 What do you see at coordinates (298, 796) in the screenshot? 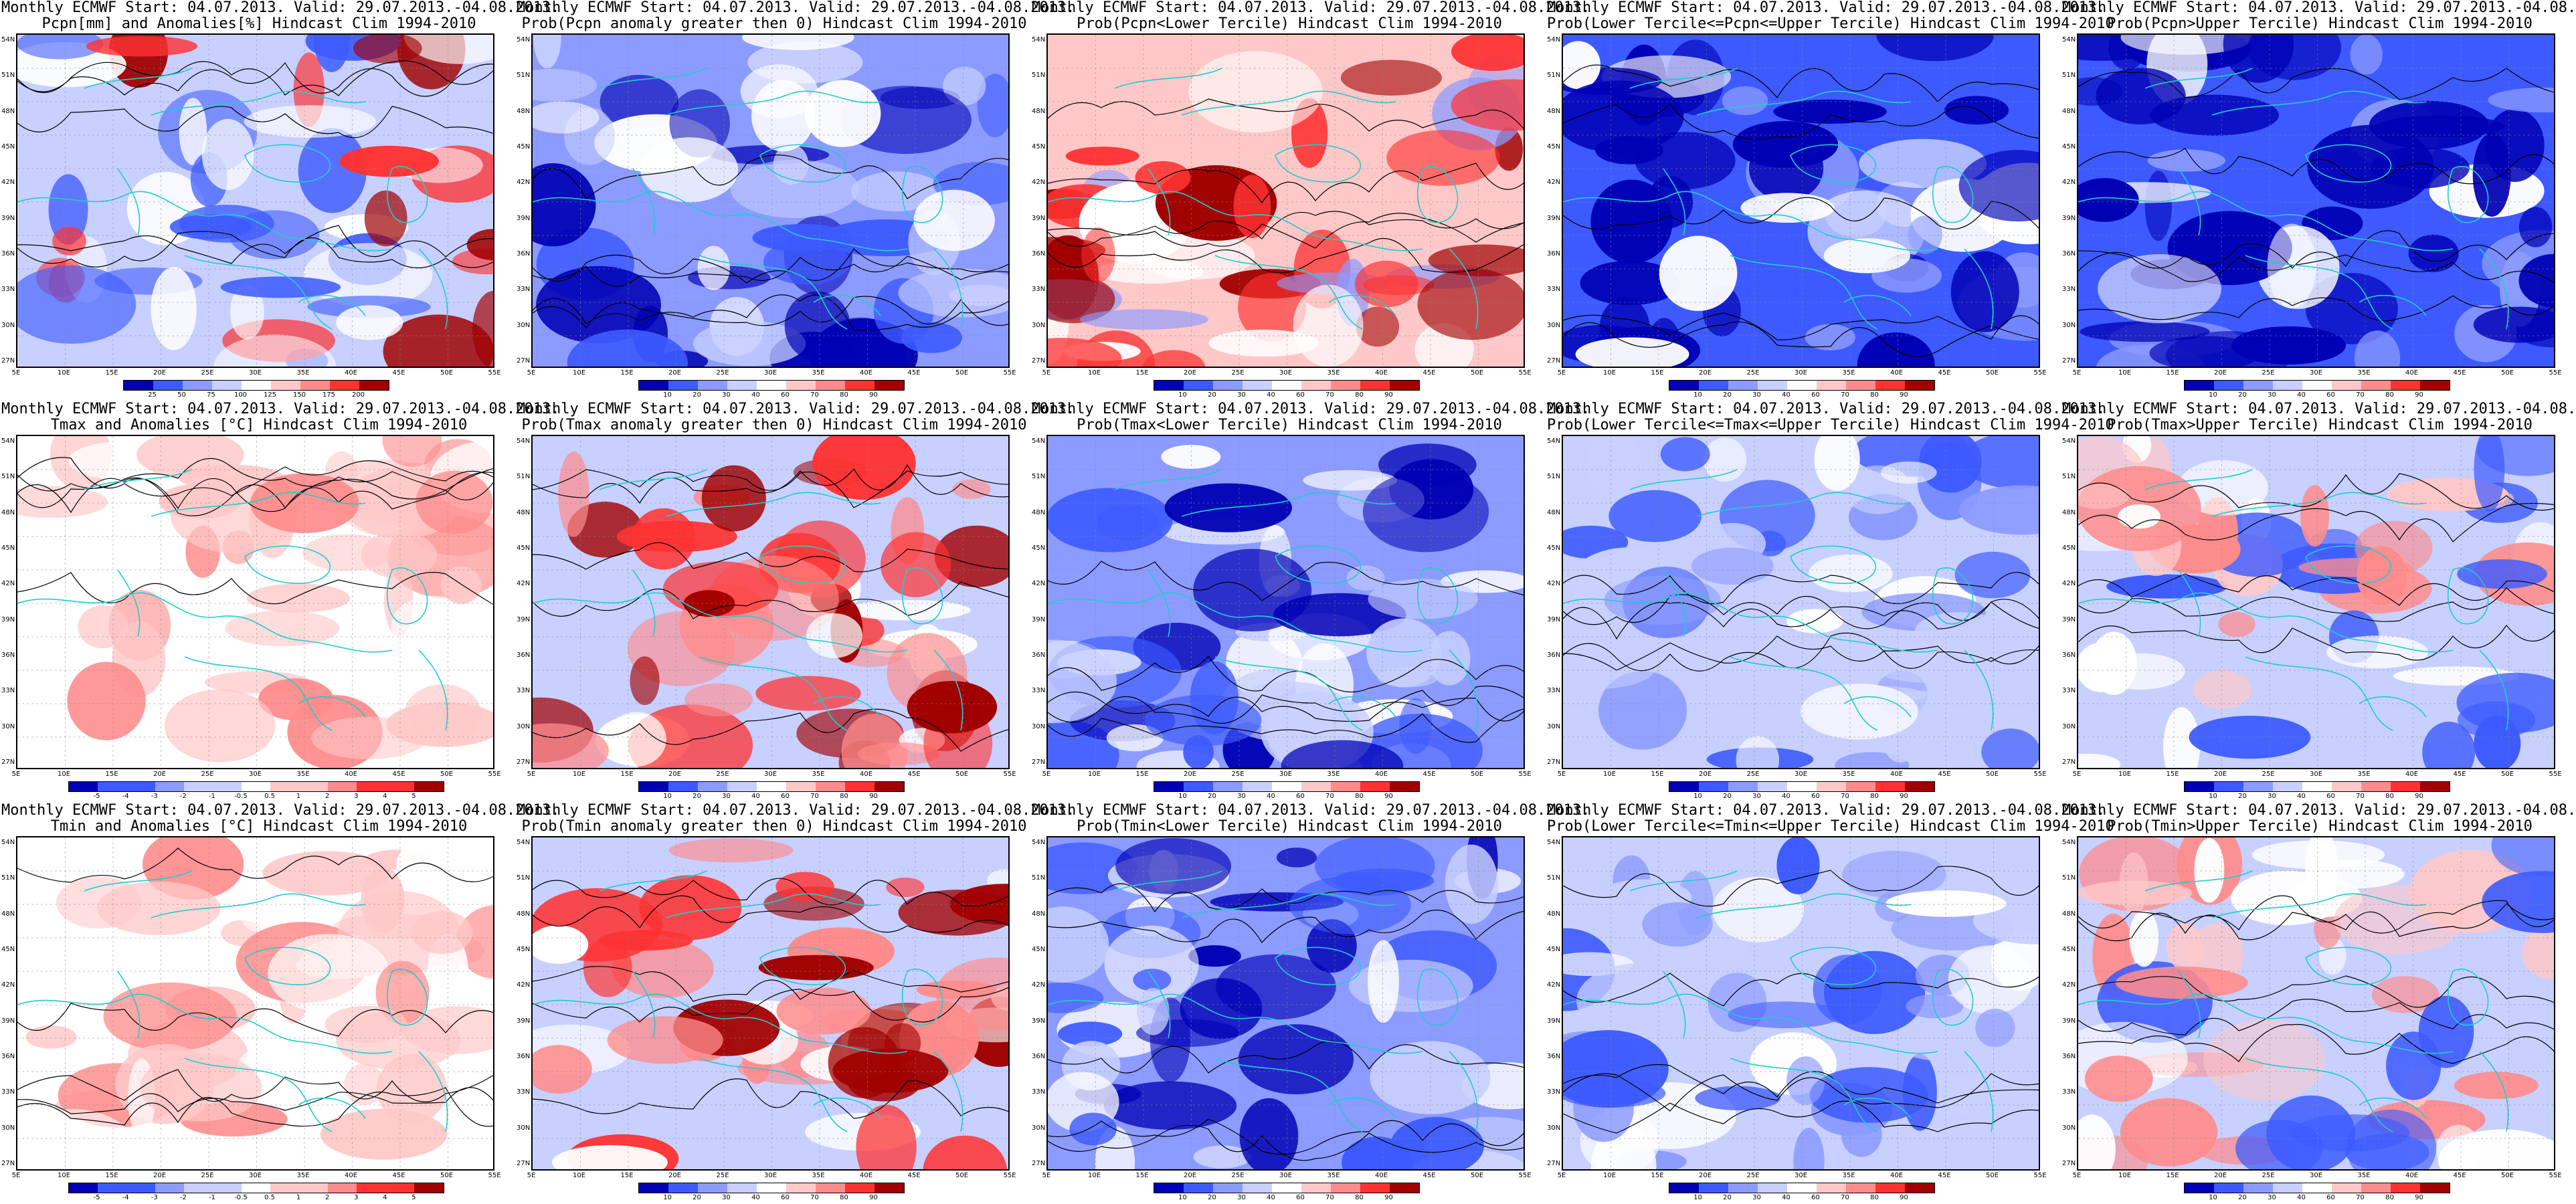
I see `color-scale-tick: 1` at bounding box center [298, 796].